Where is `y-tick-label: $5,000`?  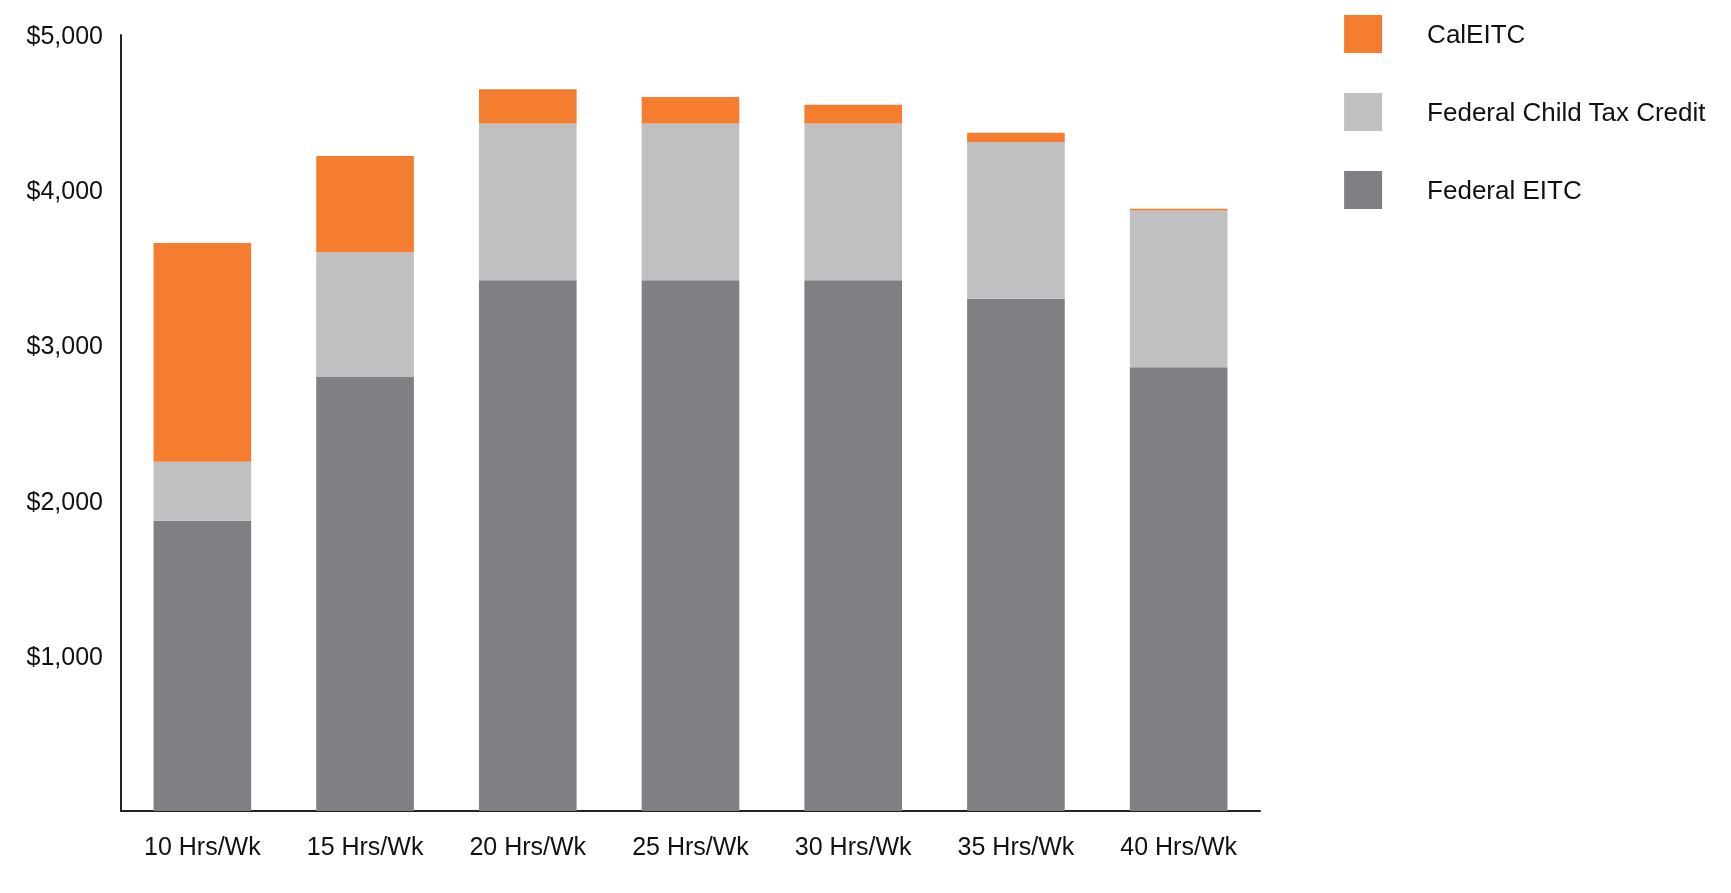 y-tick-label: $5,000 is located at coordinates (64, 35).